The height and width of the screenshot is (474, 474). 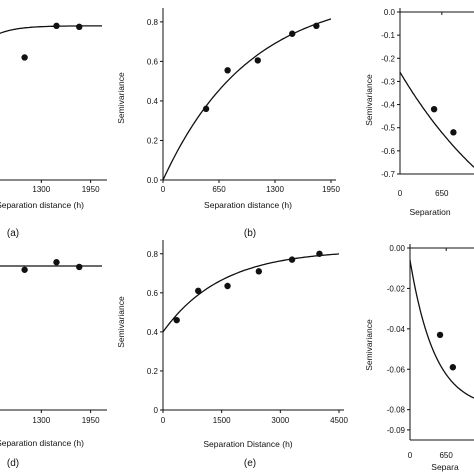 What do you see at coordinates (445, 467) in the screenshot?
I see `x-axis-label: Separa` at bounding box center [445, 467].